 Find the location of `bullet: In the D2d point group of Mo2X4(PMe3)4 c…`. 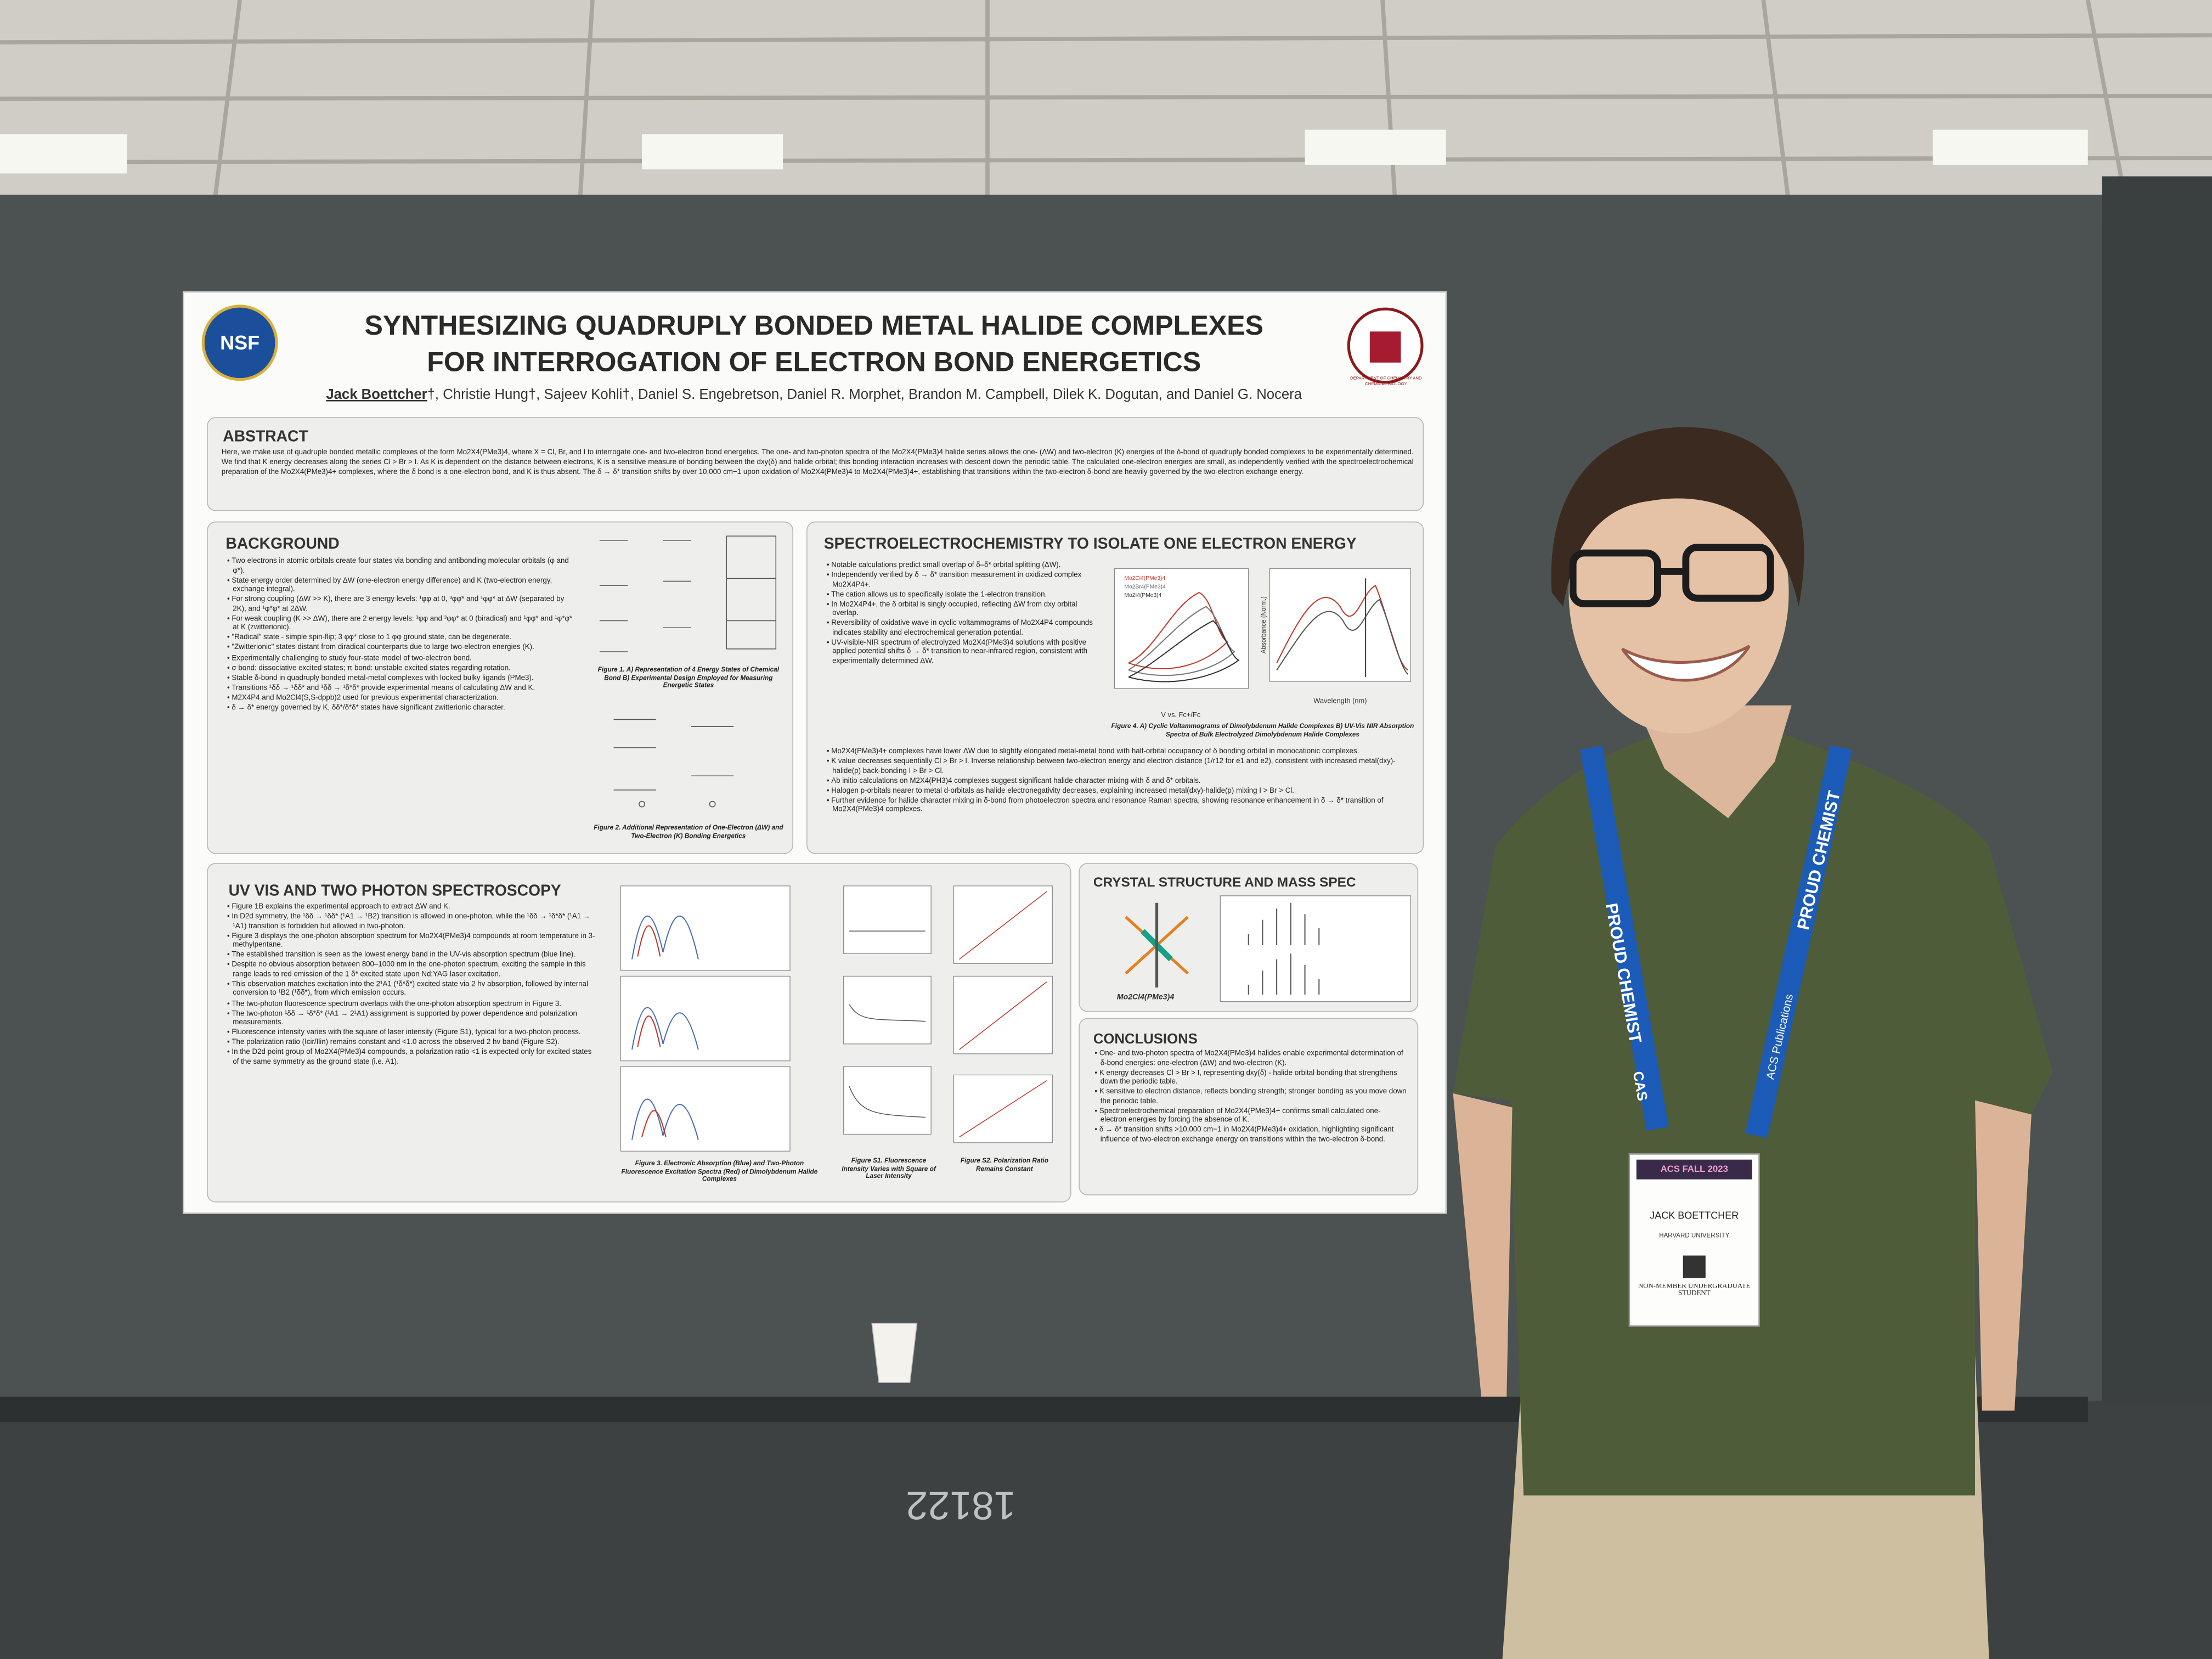

bullet: In the D2d point group of Mo2X4(PMe3)4 c… is located at coordinates (412, 1058).